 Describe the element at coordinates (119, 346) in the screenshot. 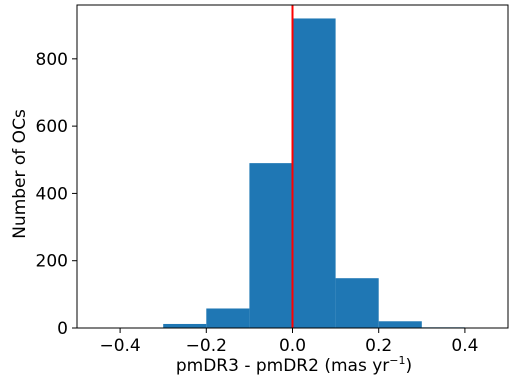

I see `x-tick-label: −0.4` at that location.